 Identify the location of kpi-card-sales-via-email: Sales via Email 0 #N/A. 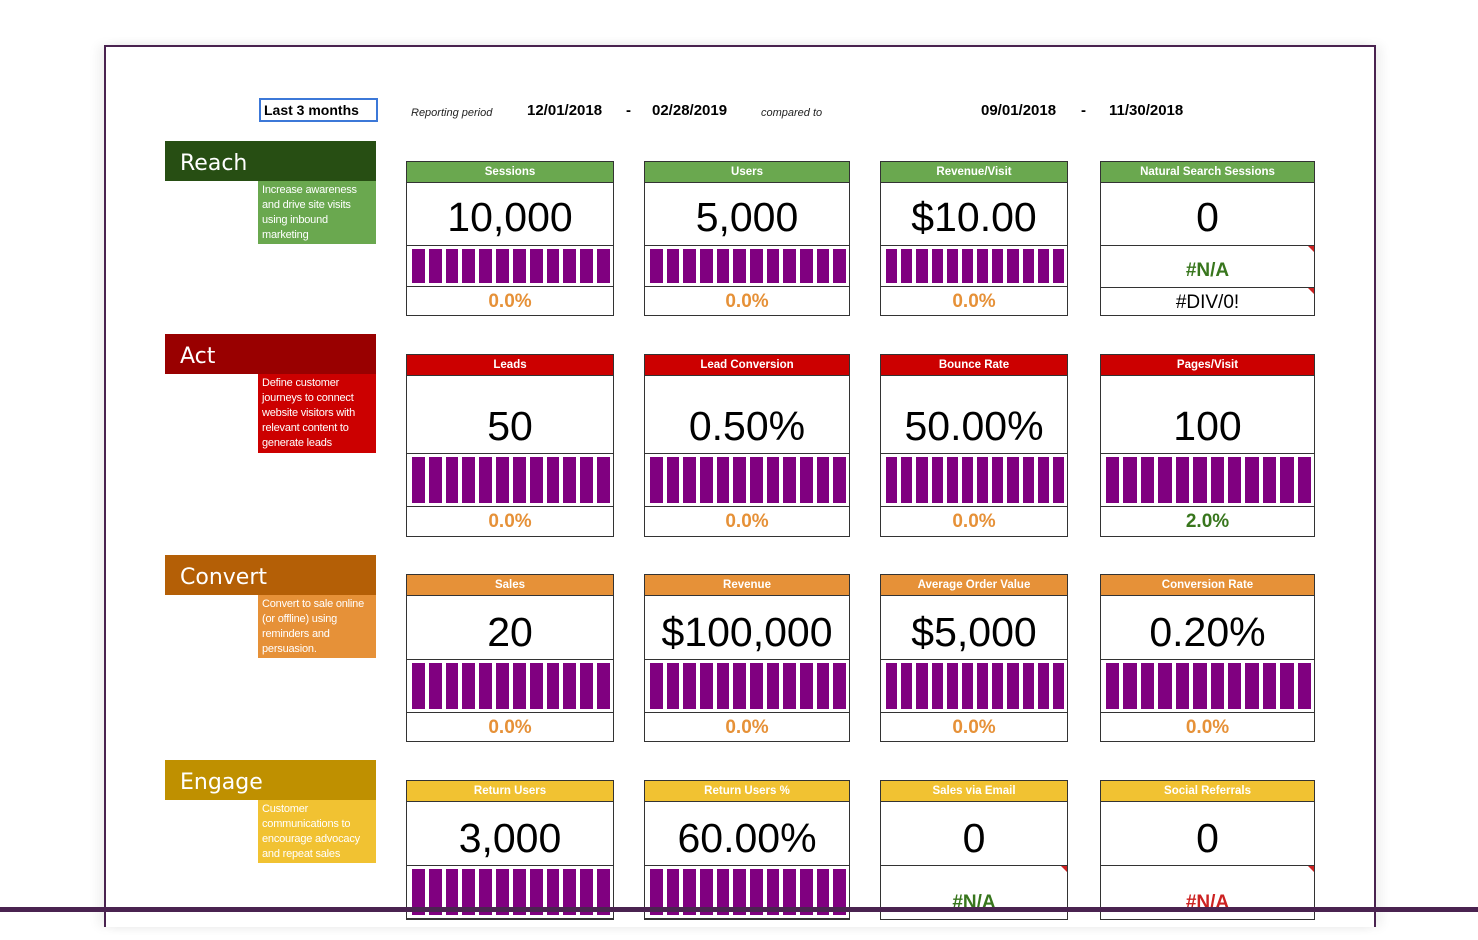
(974, 850).